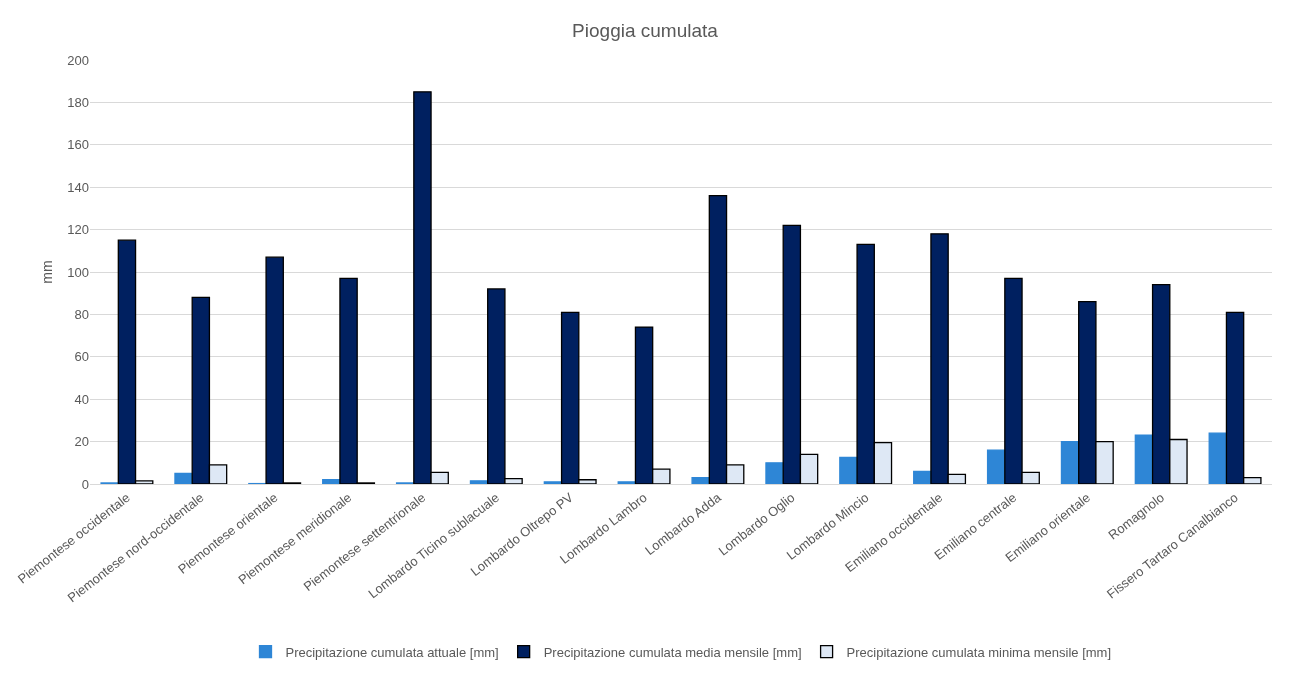 The width and height of the screenshot is (1290, 679). What do you see at coordinates (78, 272) in the screenshot?
I see `y-tick-label: 100` at bounding box center [78, 272].